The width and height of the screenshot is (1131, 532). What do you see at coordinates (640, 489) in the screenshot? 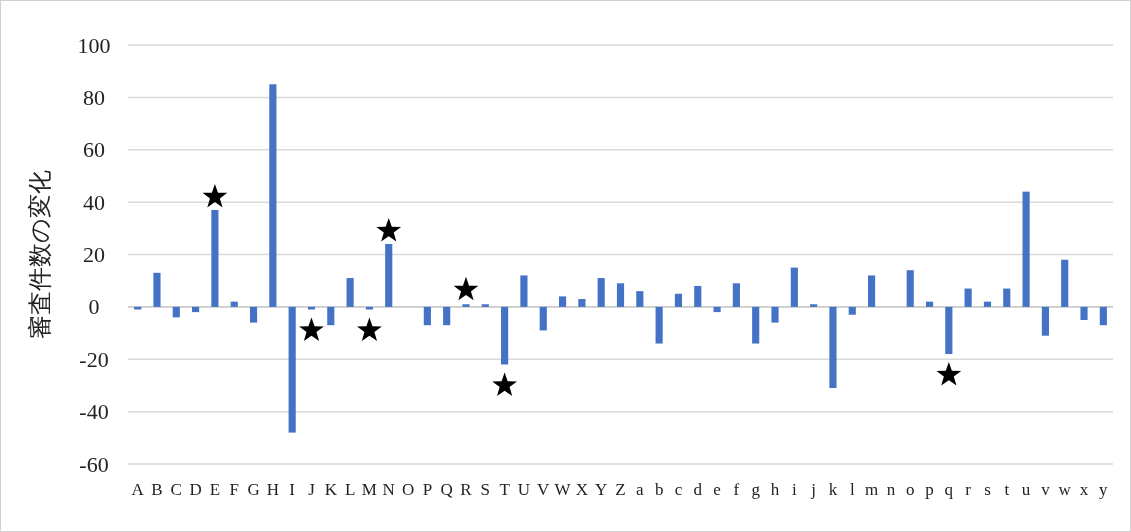
I see `x-tick-label: a` at bounding box center [640, 489].